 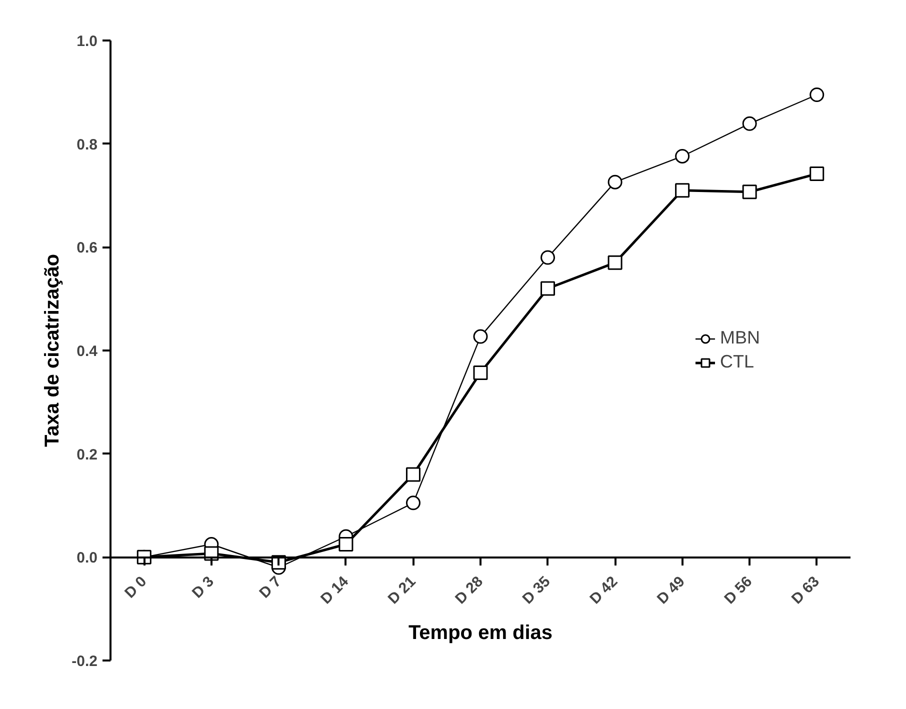 What do you see at coordinates (805, 590) in the screenshot?
I see `x-tick-label: D 63` at bounding box center [805, 590].